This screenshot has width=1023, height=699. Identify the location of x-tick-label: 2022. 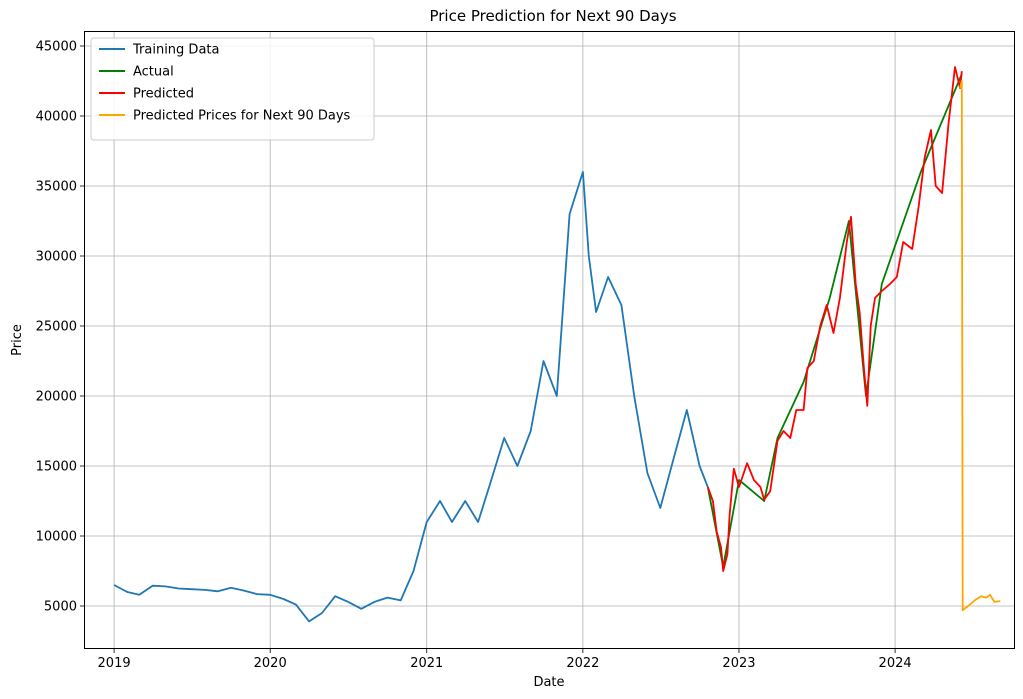
(582, 663).